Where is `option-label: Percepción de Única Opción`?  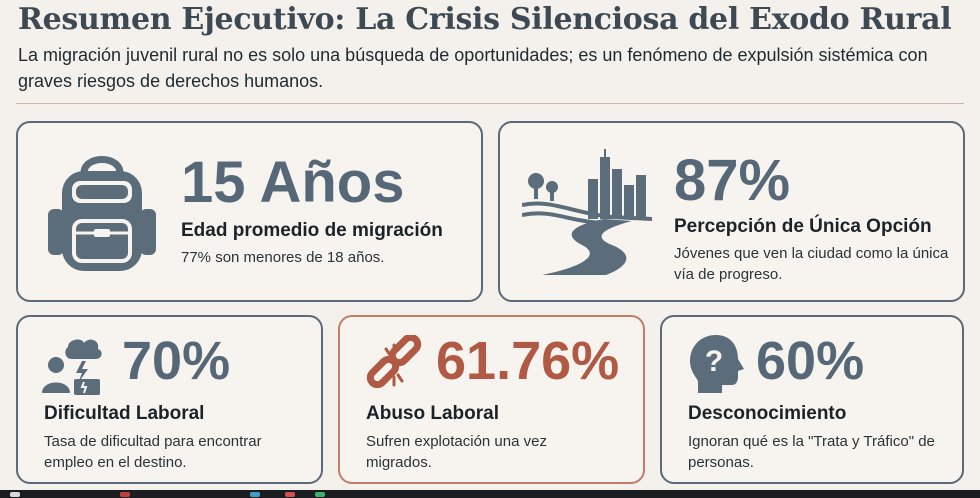
option-label: Percepción de Única Opción is located at coordinates (803, 226).